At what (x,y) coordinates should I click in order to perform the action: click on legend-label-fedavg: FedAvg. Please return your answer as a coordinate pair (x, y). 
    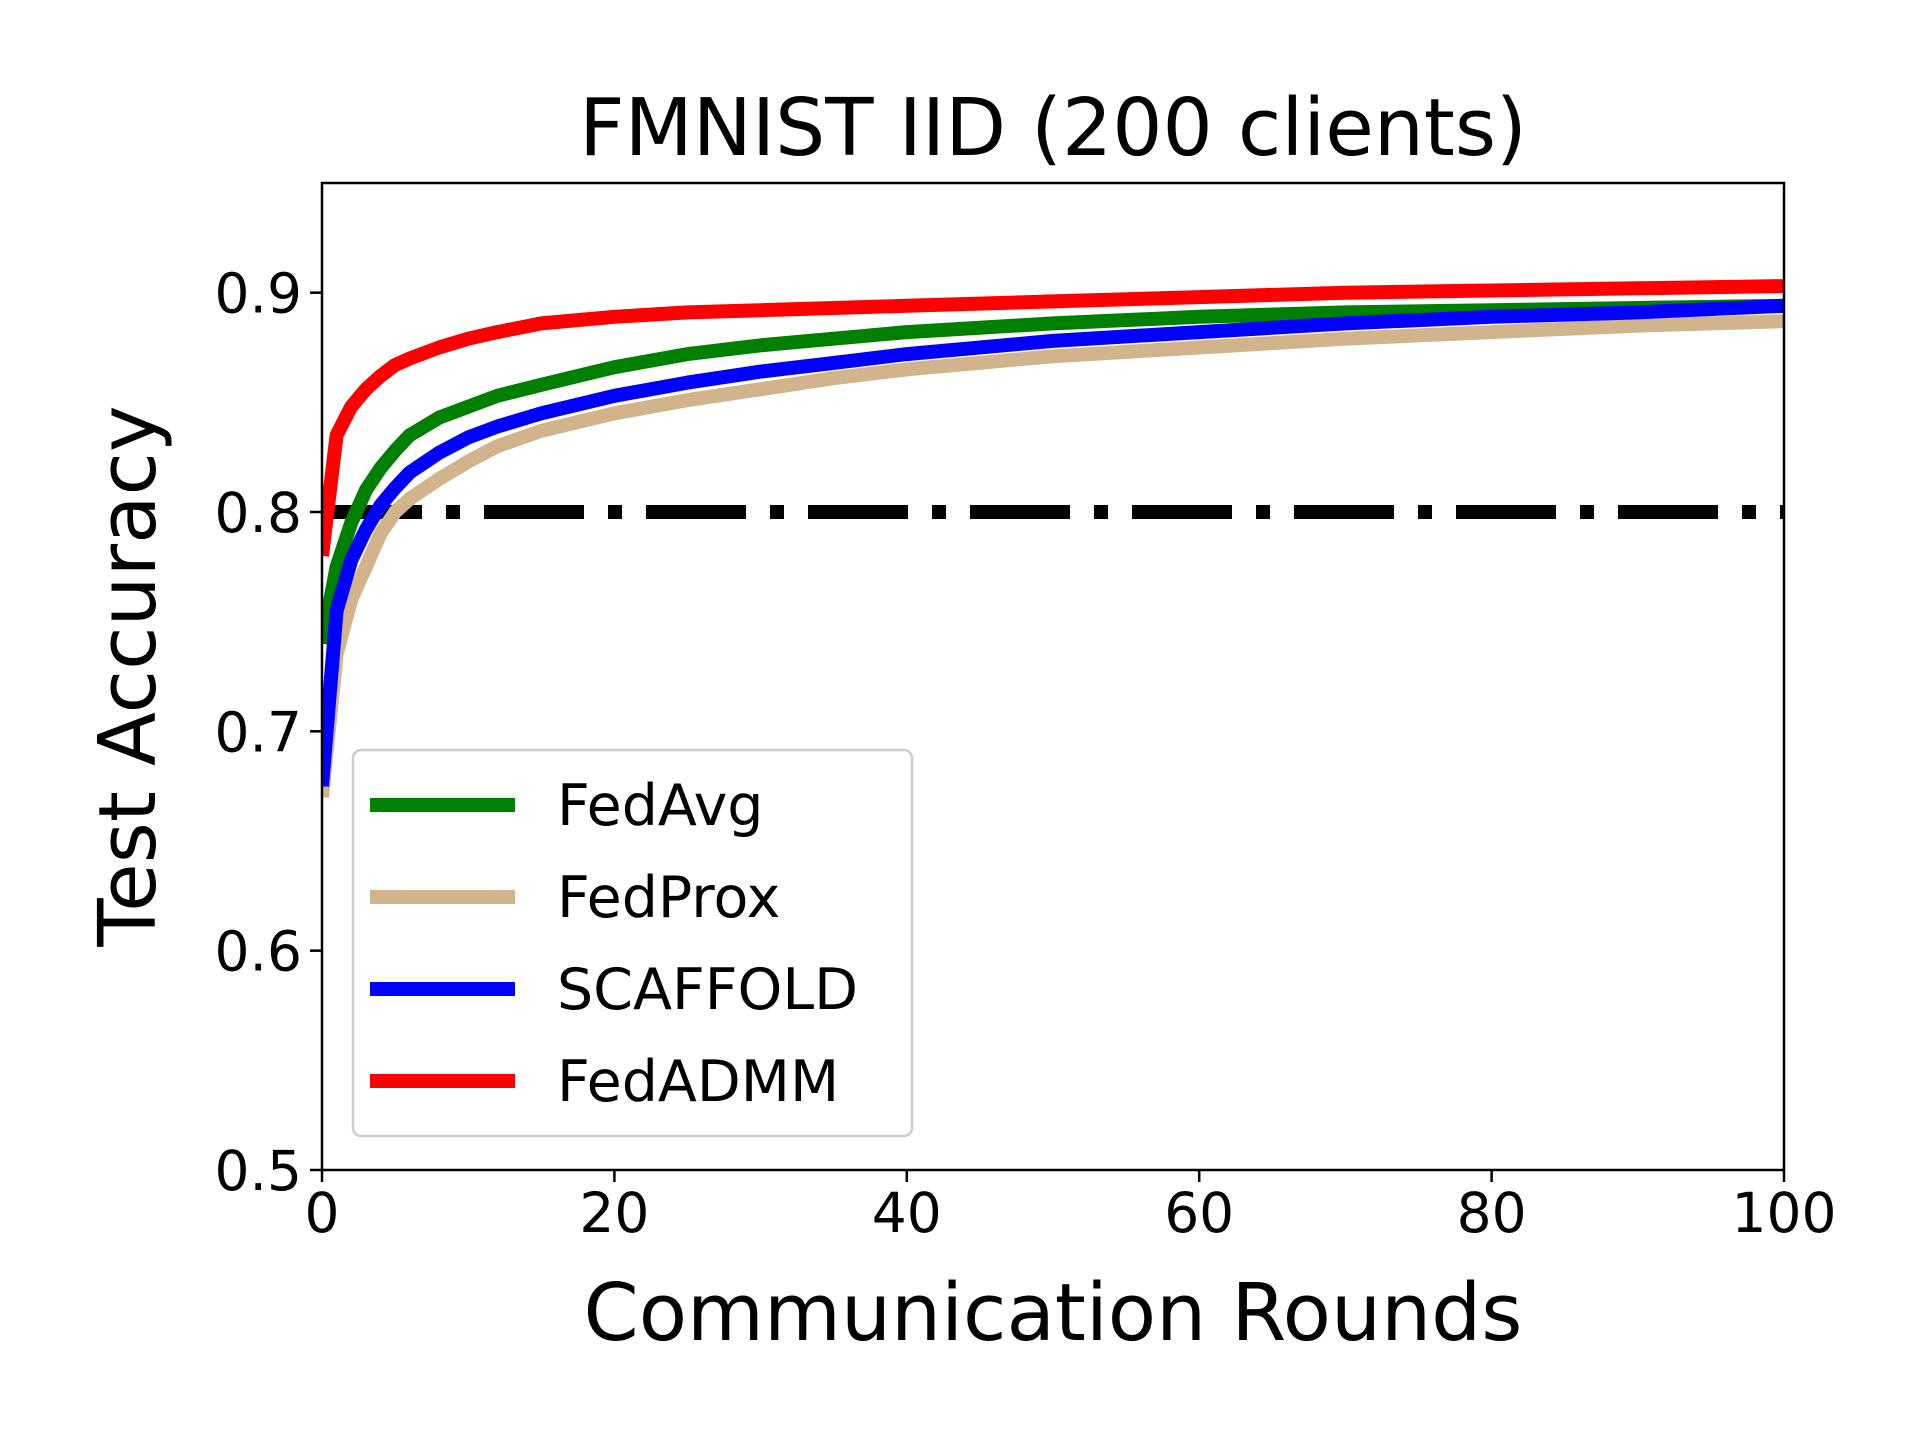
    Looking at the image, I should click on (660, 806).